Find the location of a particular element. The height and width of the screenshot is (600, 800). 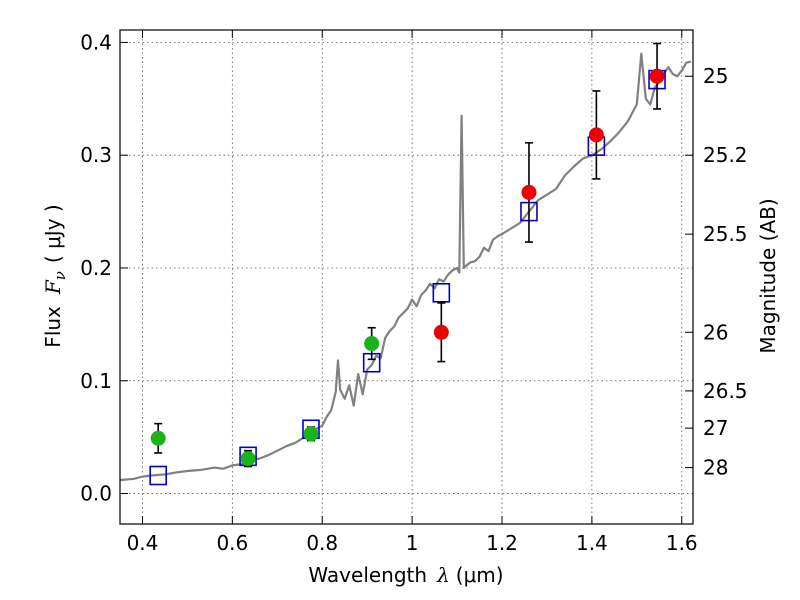

y2-tick-label: 25 is located at coordinates (715, 76).